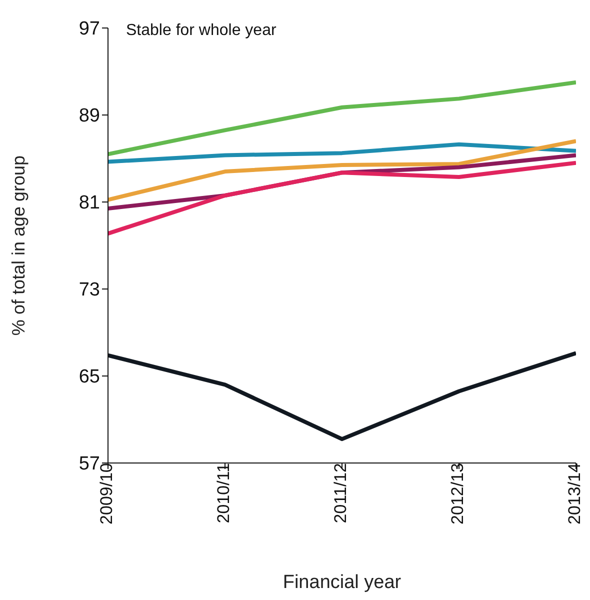 The height and width of the screenshot is (600, 590). What do you see at coordinates (340, 493) in the screenshot?
I see `x-tick-label: 2011/12` at bounding box center [340, 493].